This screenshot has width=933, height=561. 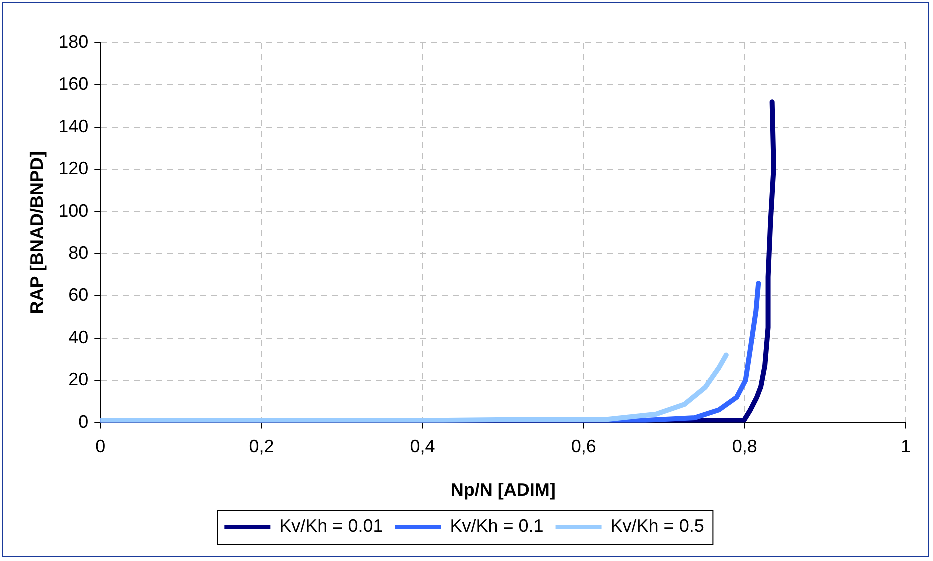 I want to click on y-tick-label: 80, so click(x=78, y=252).